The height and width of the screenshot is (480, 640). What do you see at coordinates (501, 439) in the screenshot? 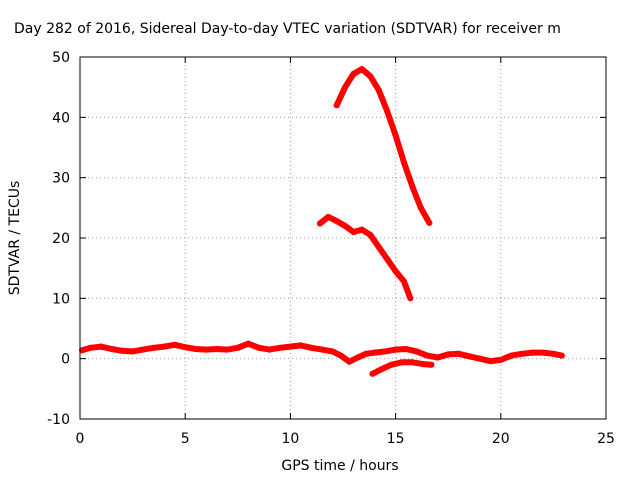
I see `x-tick-label: 20` at bounding box center [501, 439].